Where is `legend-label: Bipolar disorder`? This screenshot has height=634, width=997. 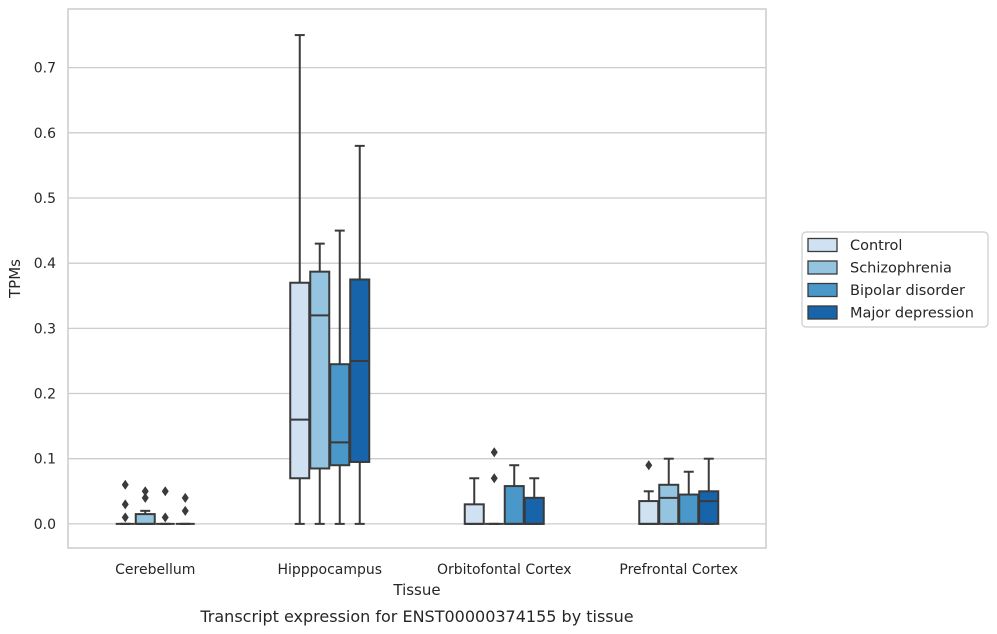 legend-label: Bipolar disorder is located at coordinates (907, 291).